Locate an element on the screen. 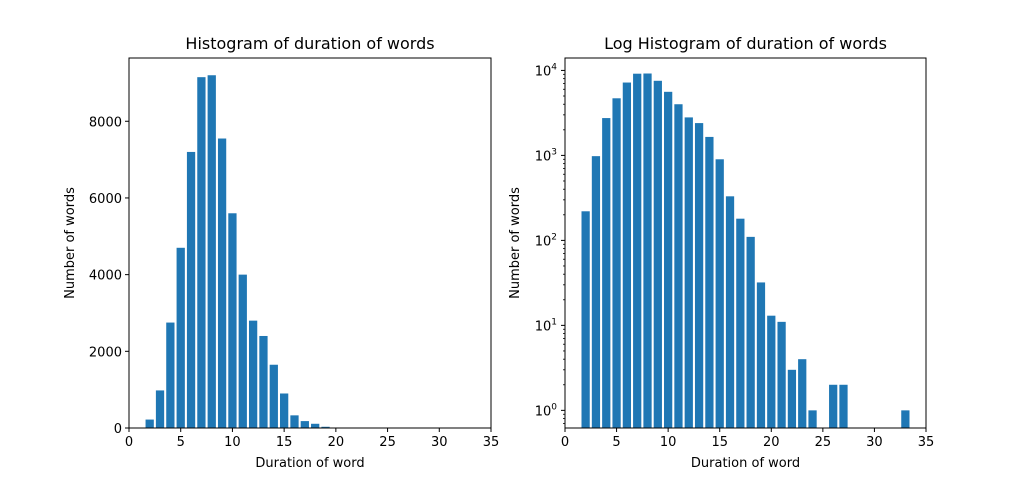 The width and height of the screenshot is (1029, 480). y-tick-label: 10³ is located at coordinates (546, 155).